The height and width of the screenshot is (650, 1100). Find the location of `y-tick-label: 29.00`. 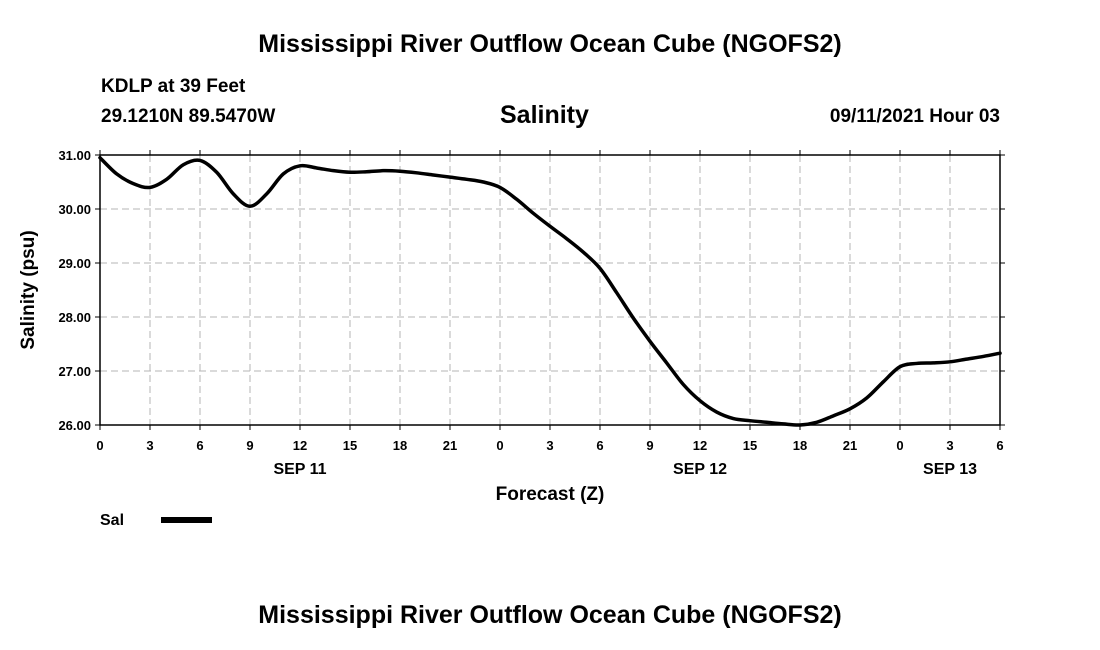

y-tick-label: 29.00 is located at coordinates (74, 263).